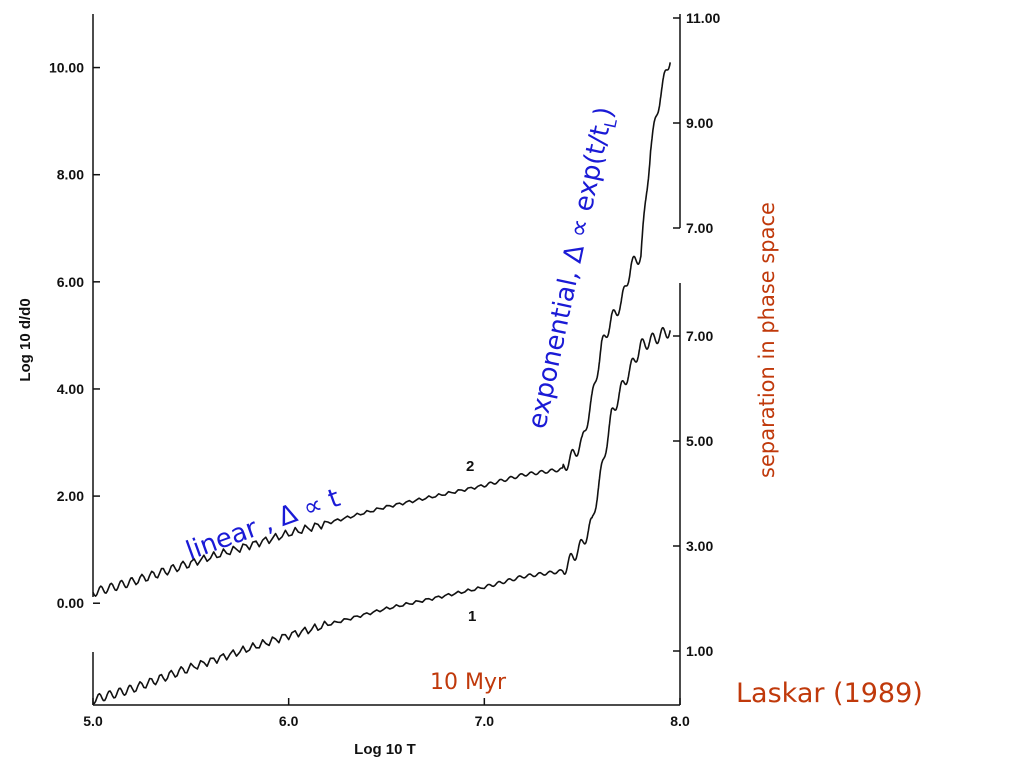 This screenshot has height=768, width=1024. I want to click on right-tick-label: 11.00, so click(703, 18).